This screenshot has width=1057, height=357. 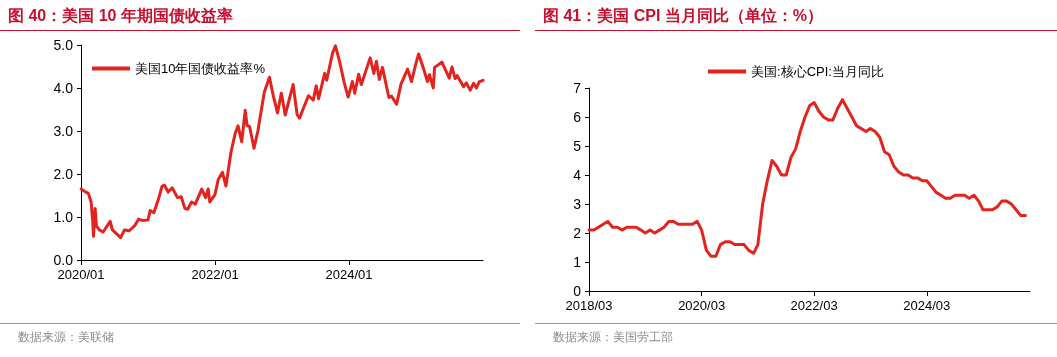 What do you see at coordinates (215, 274) in the screenshot?
I see `x-tick-label: 2022/01` at bounding box center [215, 274].